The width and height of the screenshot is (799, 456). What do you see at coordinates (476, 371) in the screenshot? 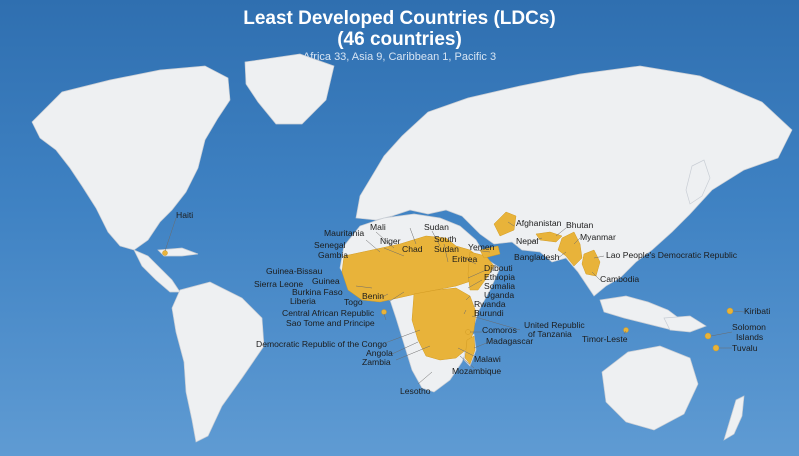
I see `label-mozambique: Mozambique` at bounding box center [476, 371].